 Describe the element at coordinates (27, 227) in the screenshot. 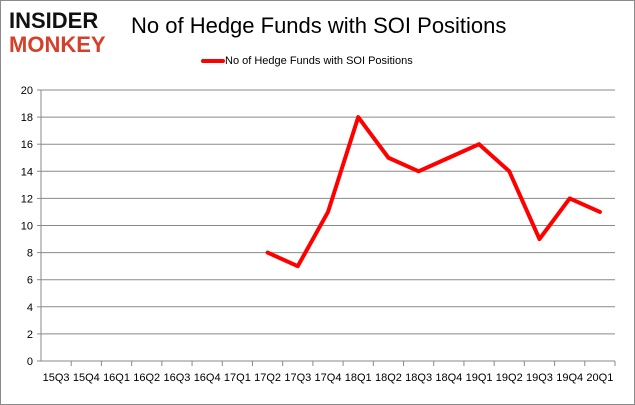

I see `y-tick-label: 10` at that location.